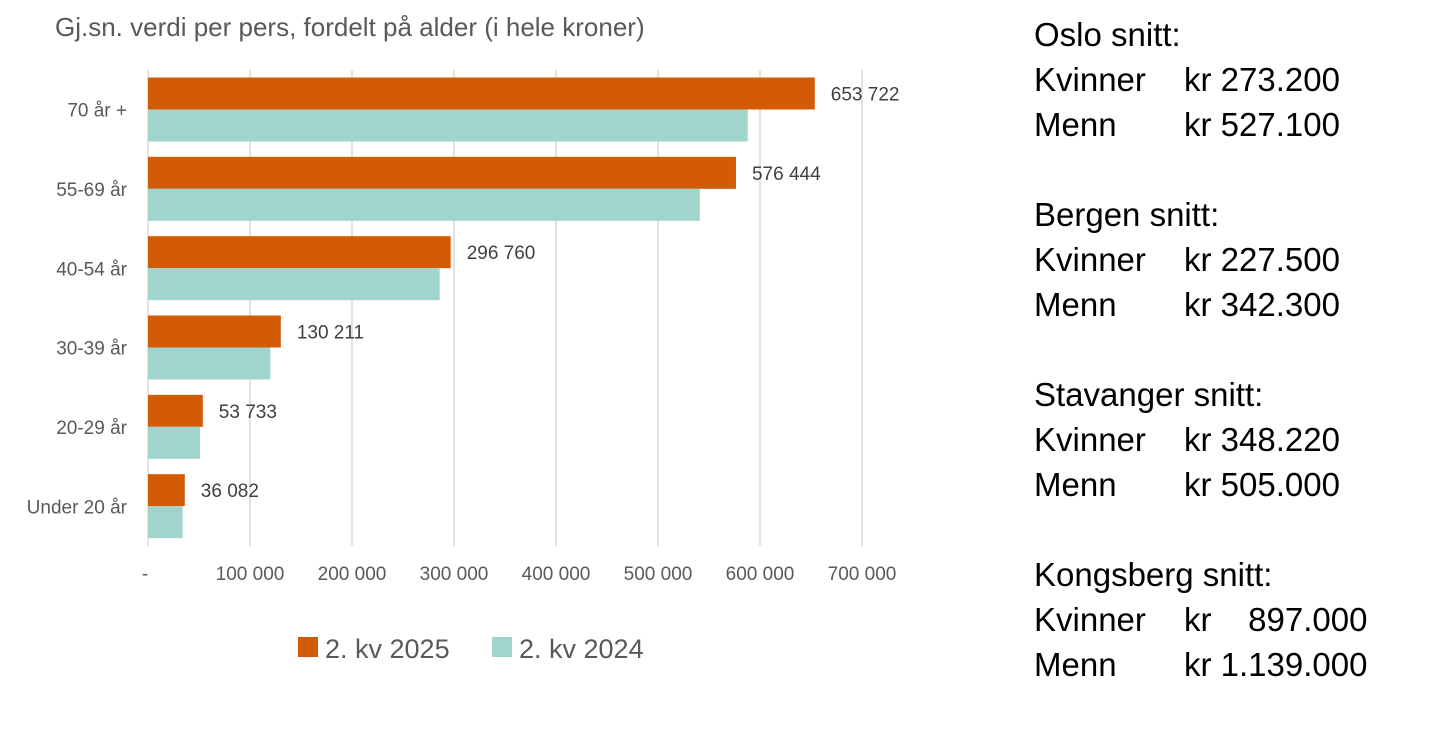 The width and height of the screenshot is (1442, 732). What do you see at coordinates (1262, 304) in the screenshot?
I see `average-value: kr 342.300` at bounding box center [1262, 304].